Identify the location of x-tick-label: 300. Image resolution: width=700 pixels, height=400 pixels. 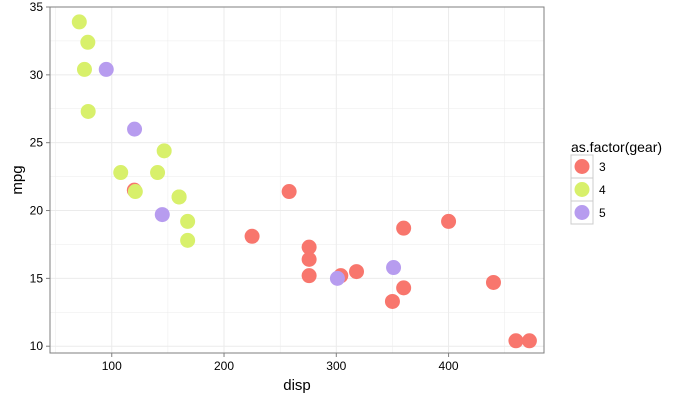
(336, 366).